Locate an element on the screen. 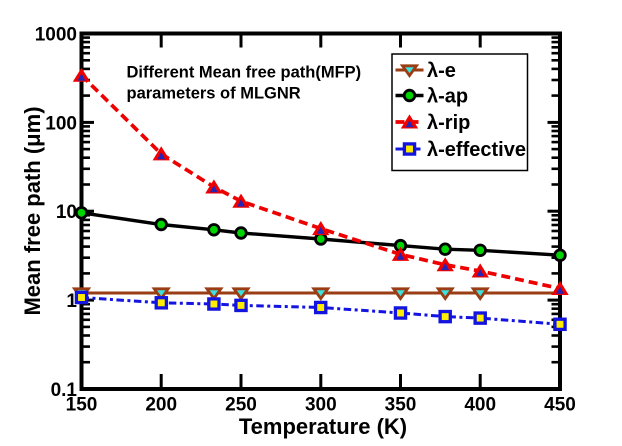 The height and width of the screenshot is (446, 622). svg-text: 100 is located at coordinates (61, 123).